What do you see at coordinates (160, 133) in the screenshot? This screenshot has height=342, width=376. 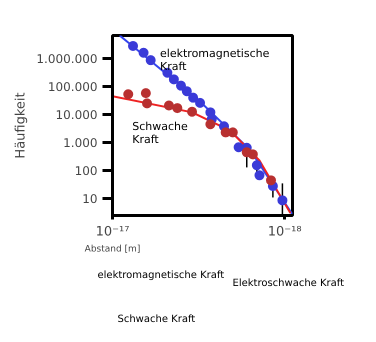 I see `series-label: Schwache Kraft` at bounding box center [160, 133].